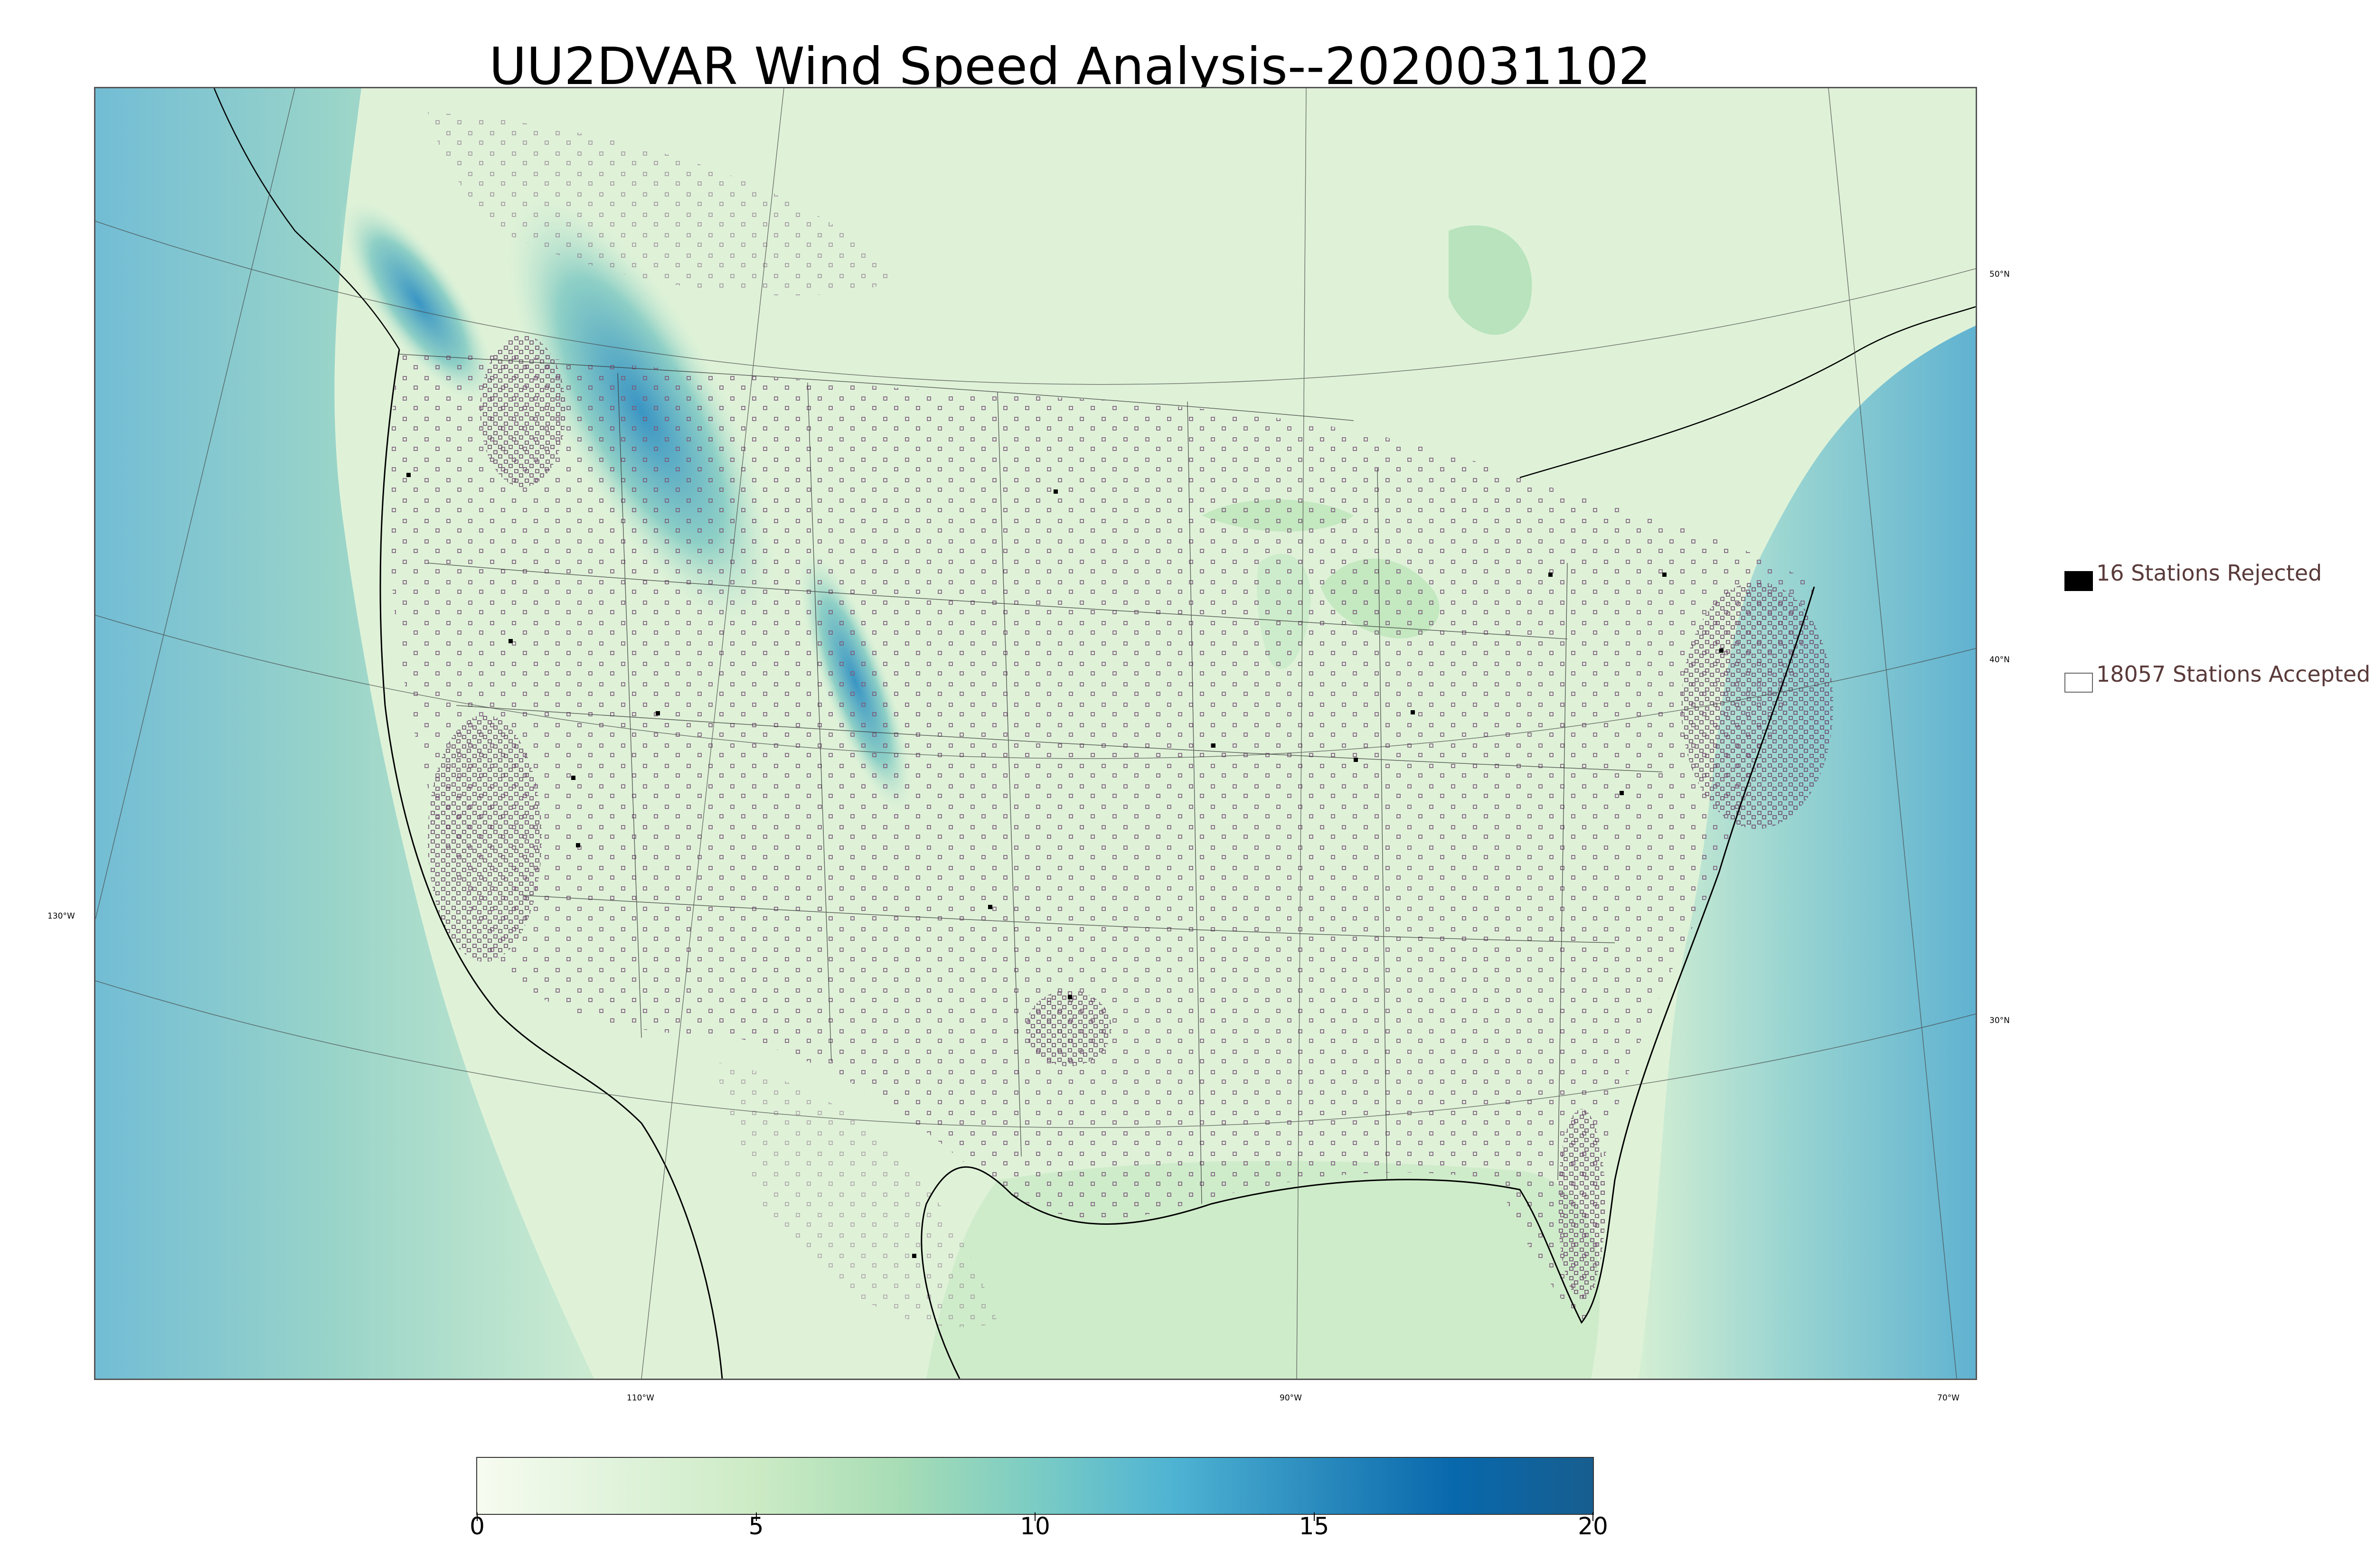 This screenshot has width=2374, height=1568. What do you see at coordinates (1490, 280) in the screenshot?
I see `james-bay` at bounding box center [1490, 280].